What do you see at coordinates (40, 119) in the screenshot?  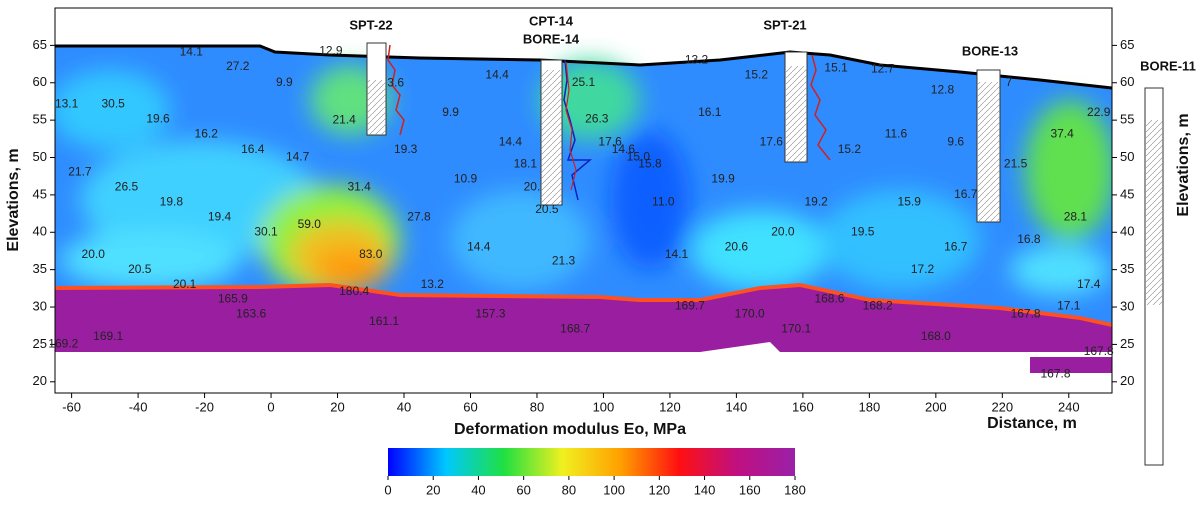 I see `y-tick-label: 55` at bounding box center [40, 119].